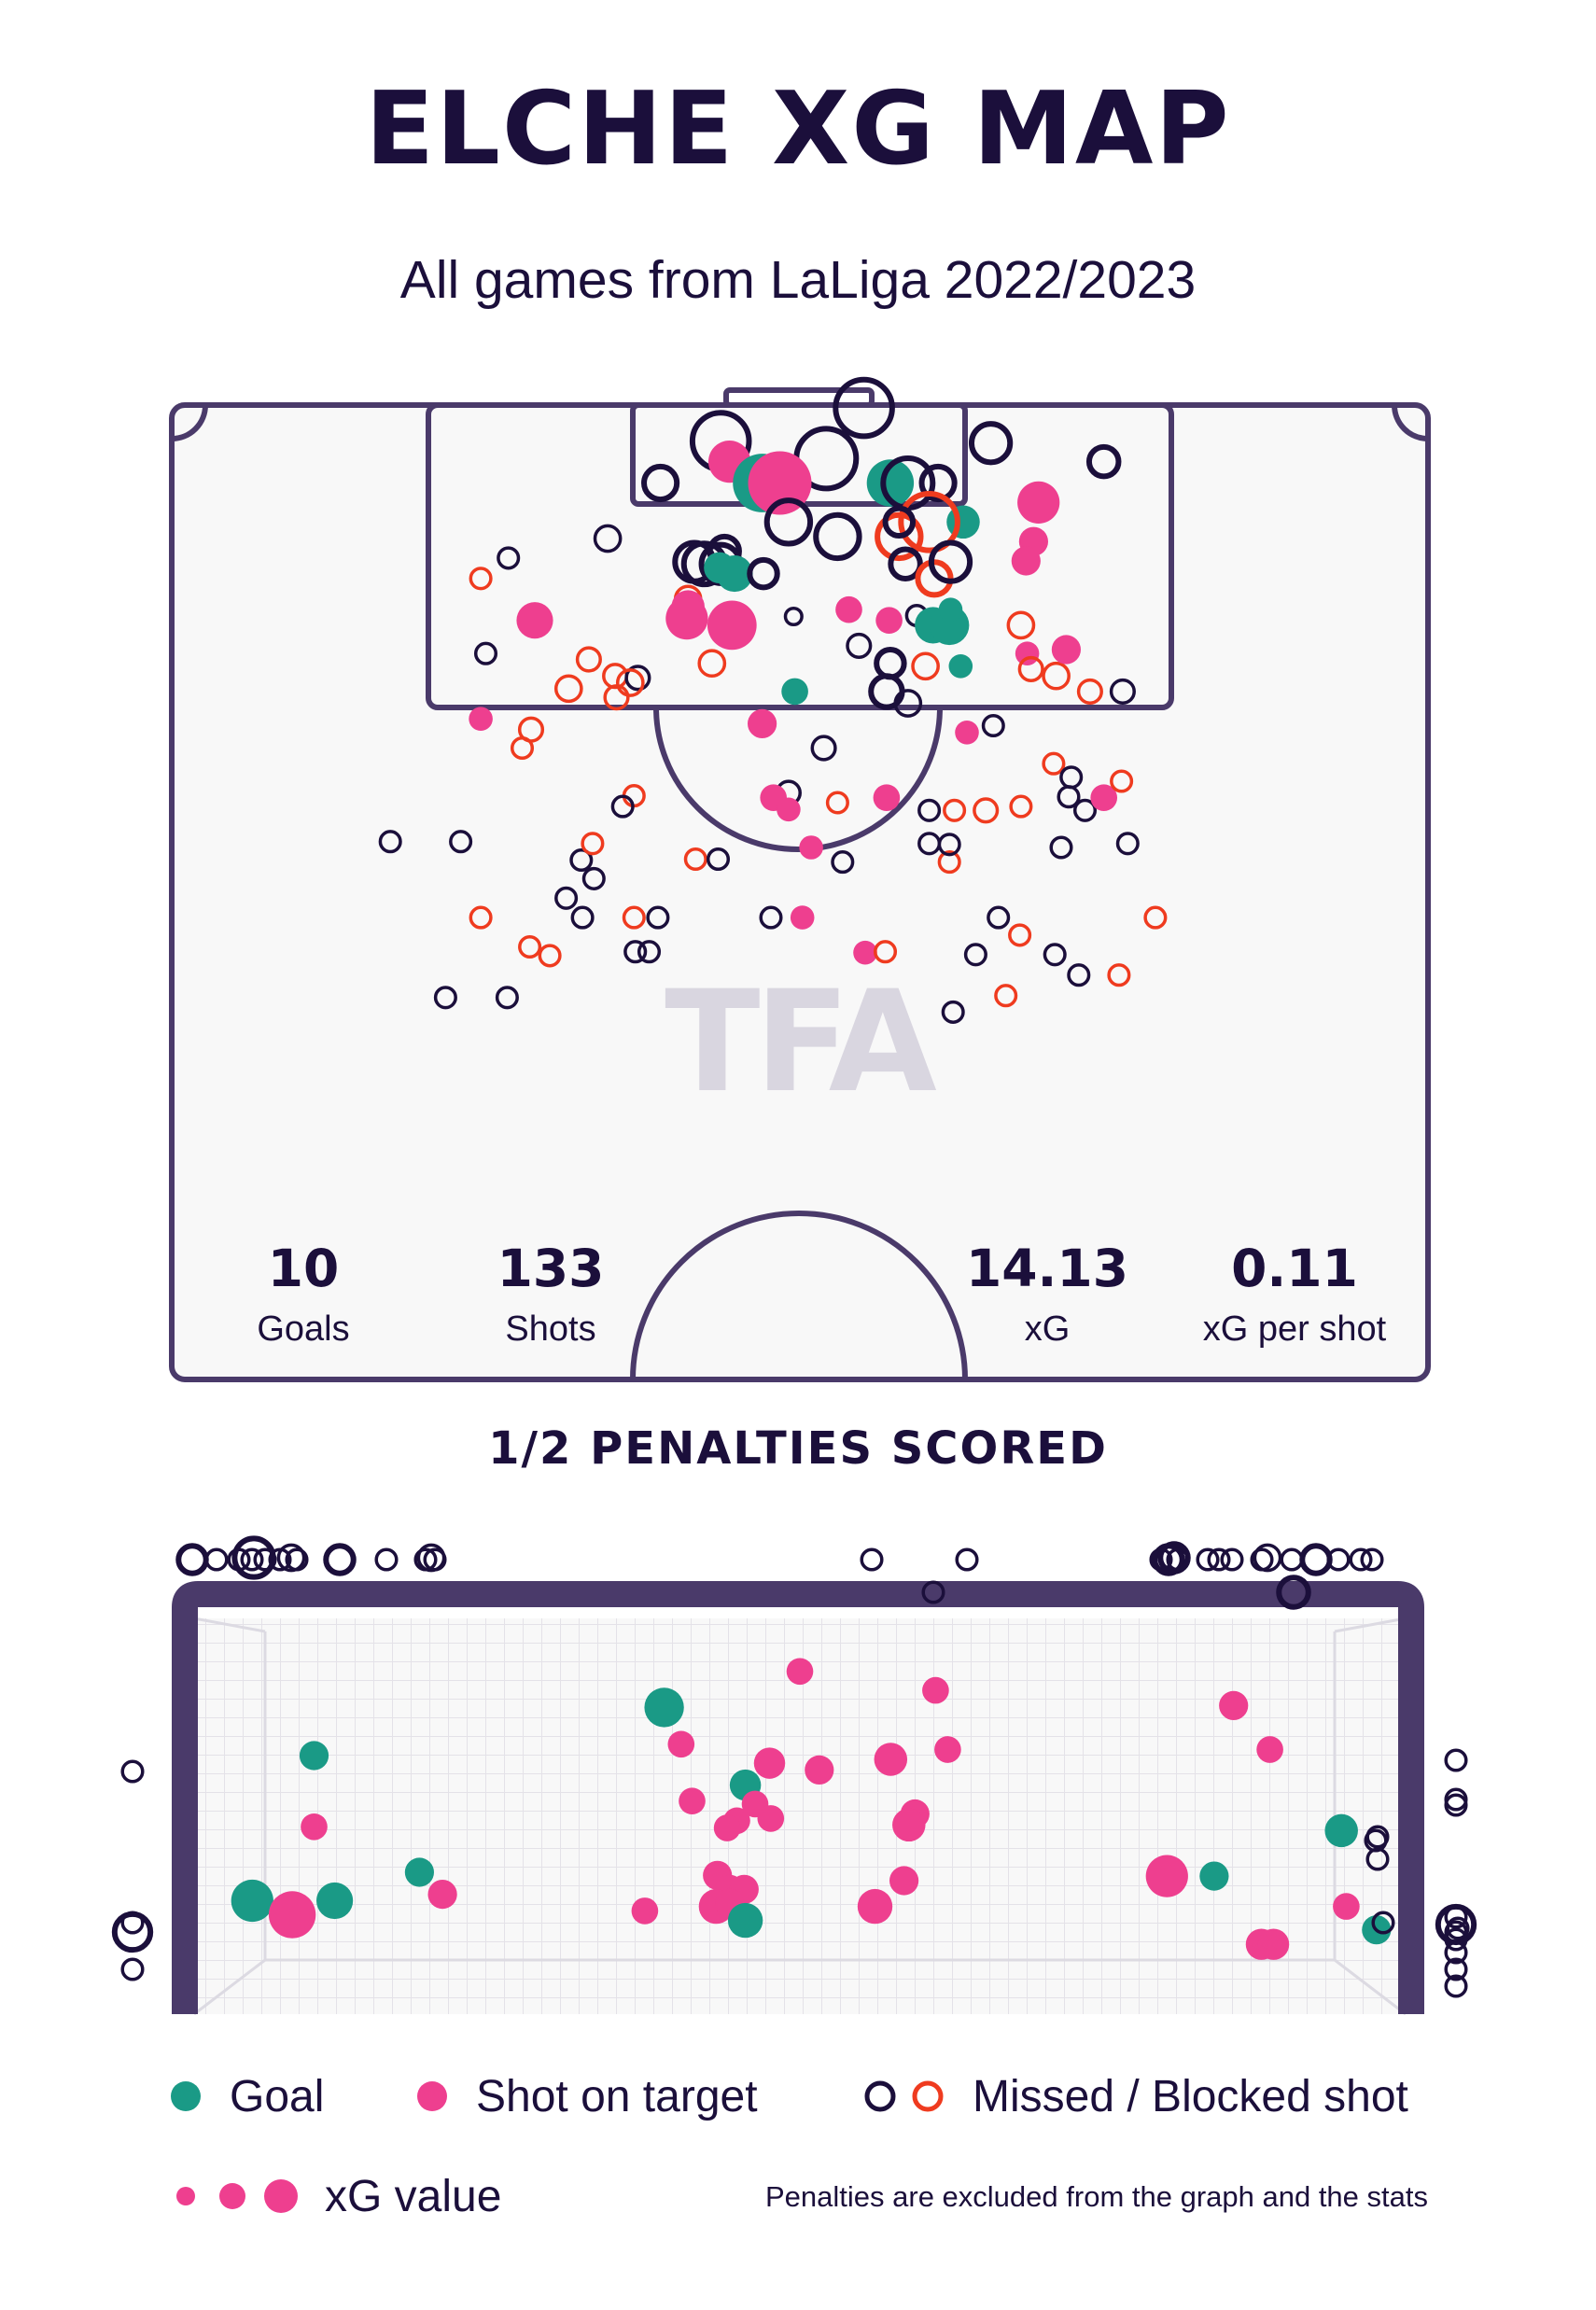 The width and height of the screenshot is (1596, 2310). What do you see at coordinates (798, 129) in the screenshot?
I see `chart-title: ELCHE XG MAP` at bounding box center [798, 129].